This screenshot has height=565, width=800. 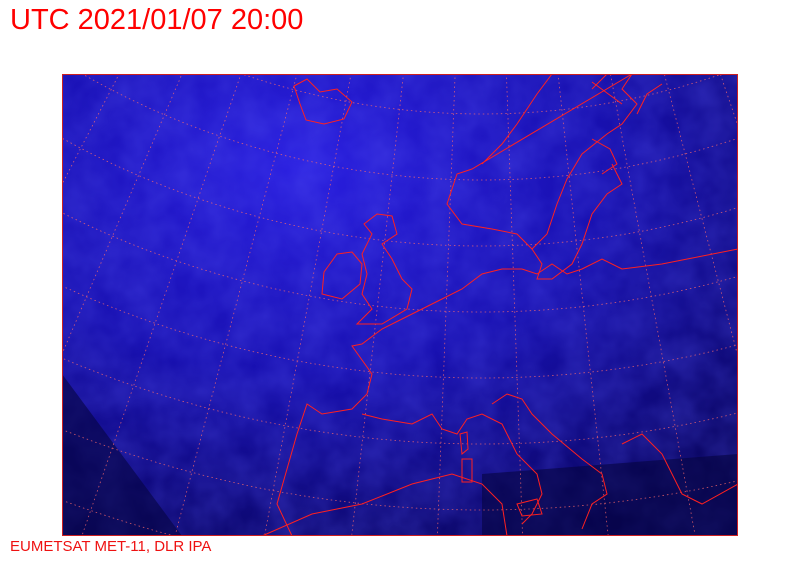 I want to click on coast-baltic, so click(x=577, y=221).